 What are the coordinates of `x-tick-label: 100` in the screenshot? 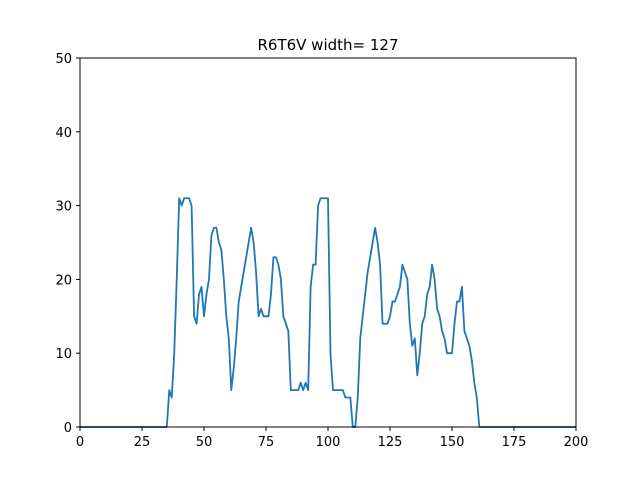 It's located at (328, 442).